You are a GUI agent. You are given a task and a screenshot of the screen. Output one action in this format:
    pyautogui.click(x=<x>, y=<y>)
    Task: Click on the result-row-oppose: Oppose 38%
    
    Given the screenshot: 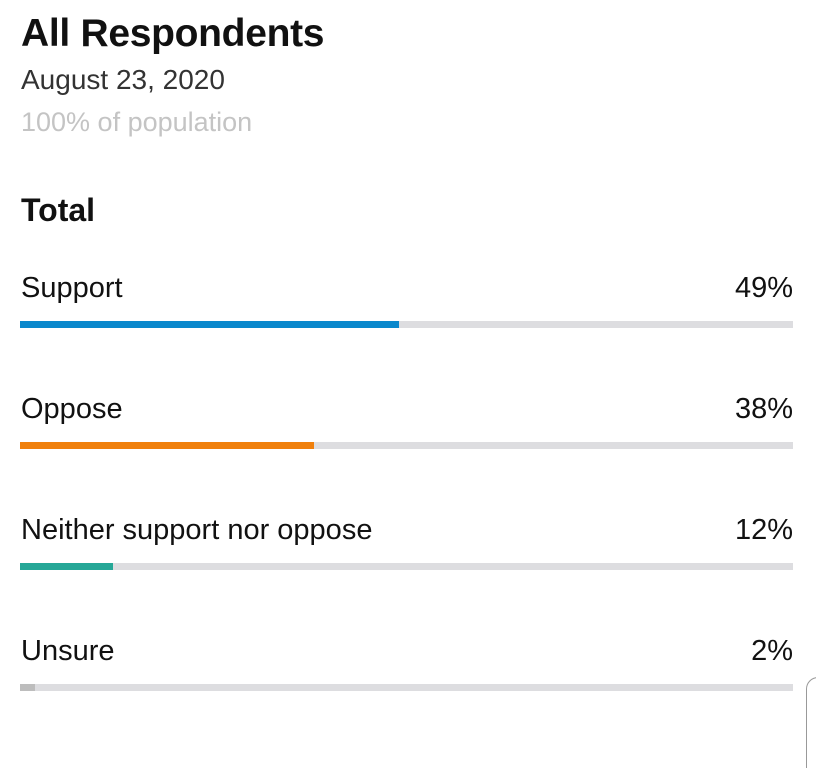 What is the action you would take?
    pyautogui.click(x=406, y=423)
    